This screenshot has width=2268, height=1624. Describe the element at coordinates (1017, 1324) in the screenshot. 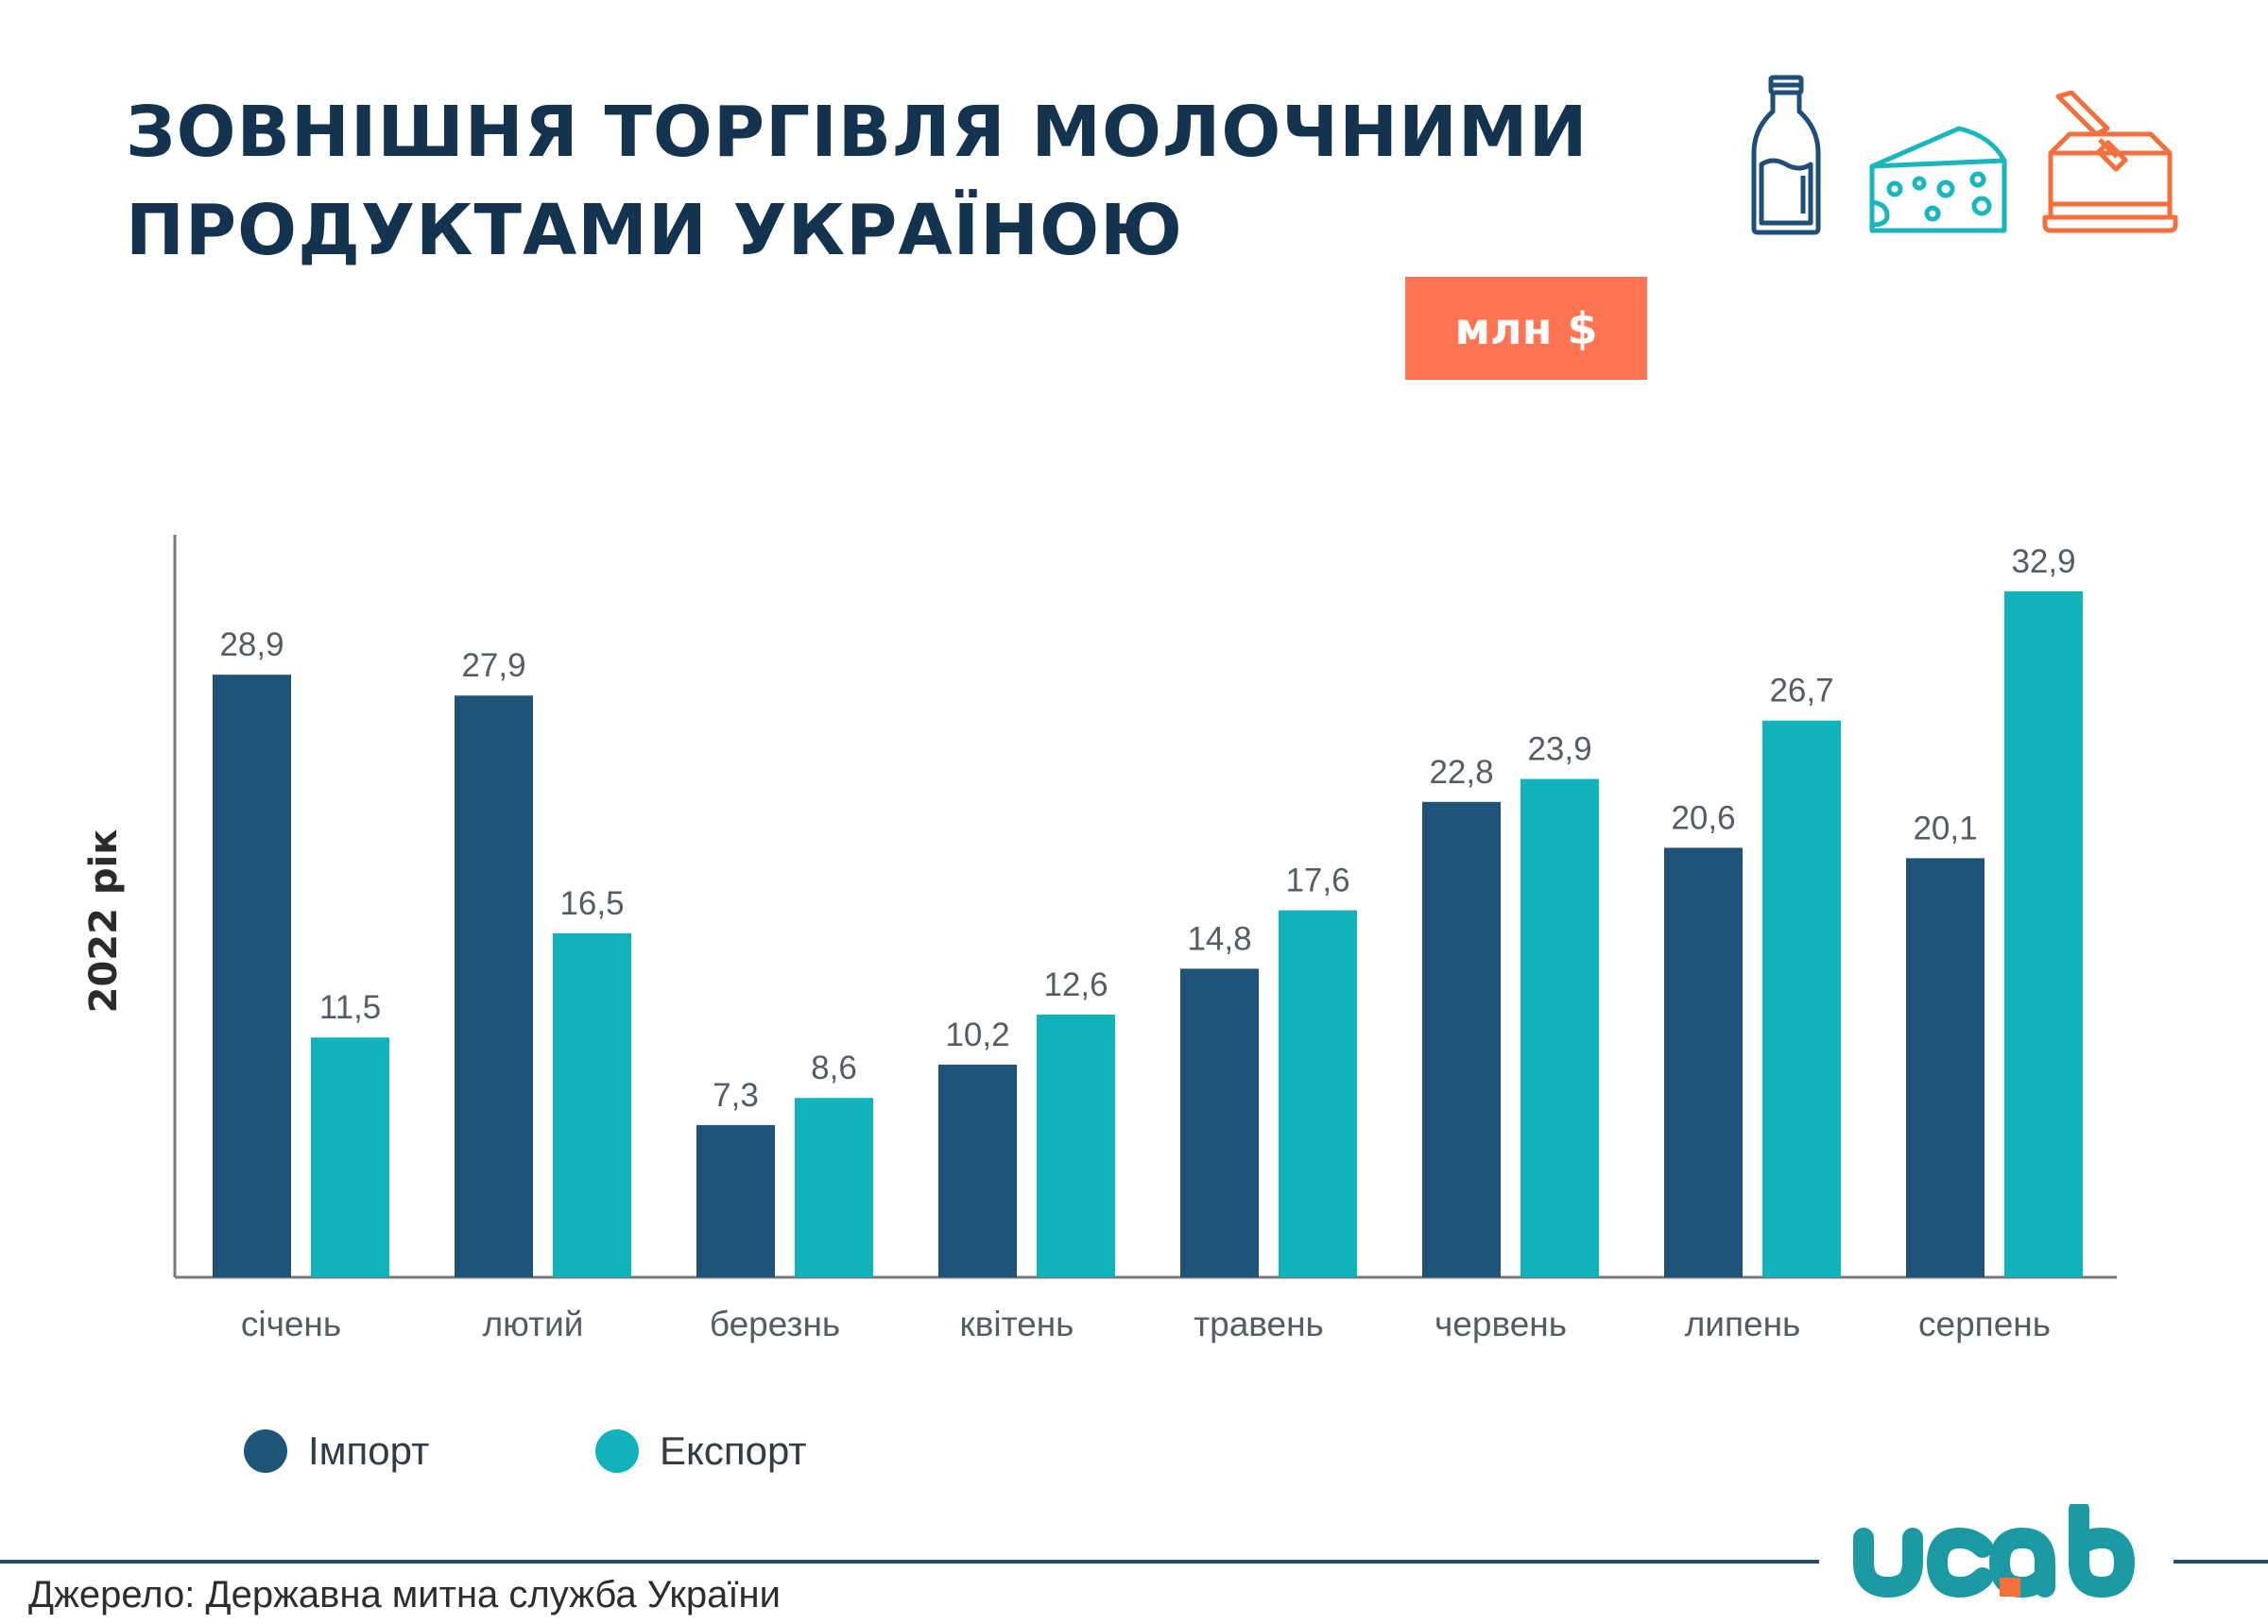

I see `x-tick-label-4: квітень` at that location.